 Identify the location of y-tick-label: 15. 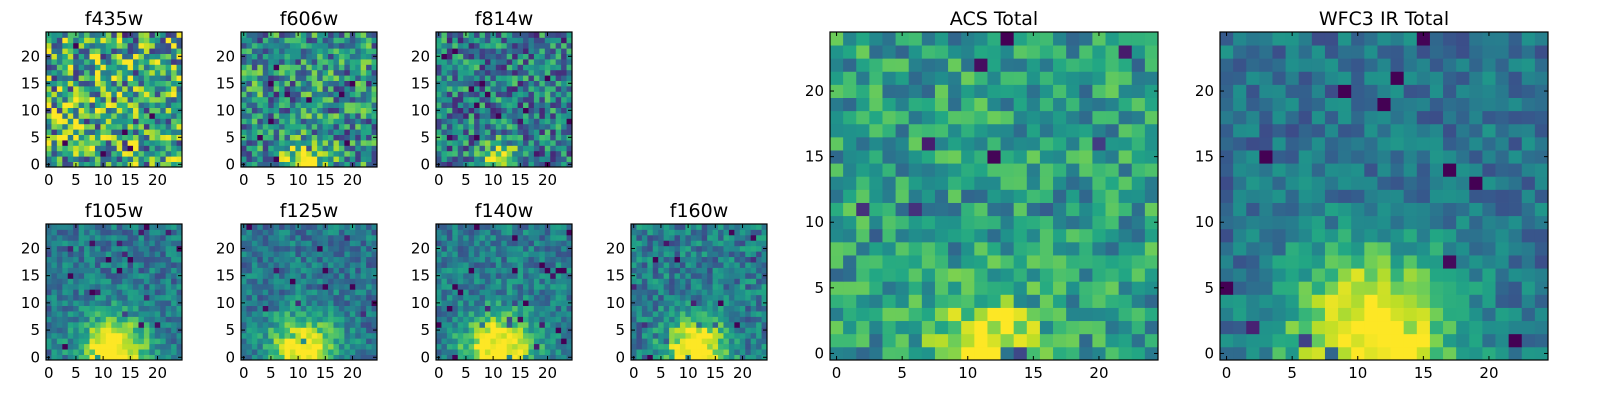
(615, 276).